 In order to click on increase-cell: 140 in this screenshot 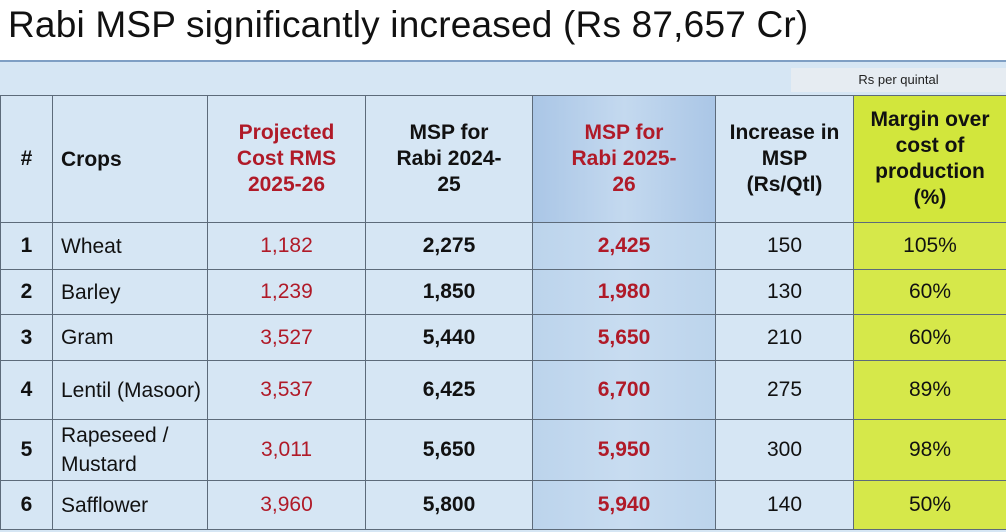, I will do `click(785, 505)`.